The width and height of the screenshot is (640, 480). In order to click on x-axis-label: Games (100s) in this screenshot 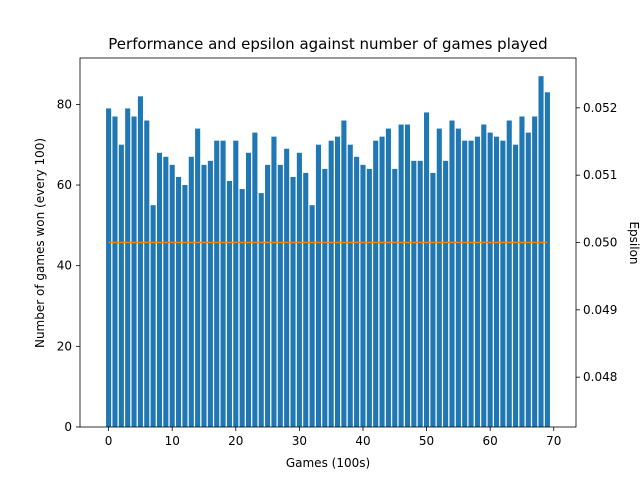, I will do `click(328, 463)`.